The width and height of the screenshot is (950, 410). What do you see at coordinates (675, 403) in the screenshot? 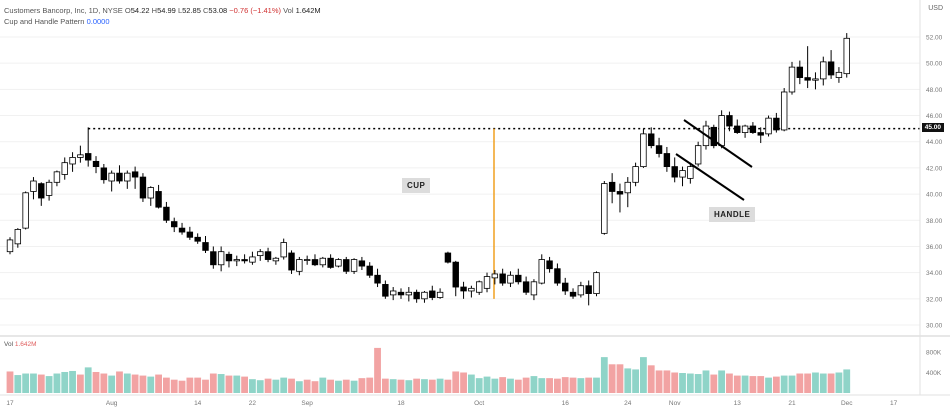
I see `time-tick-label: Nov` at bounding box center [675, 403].